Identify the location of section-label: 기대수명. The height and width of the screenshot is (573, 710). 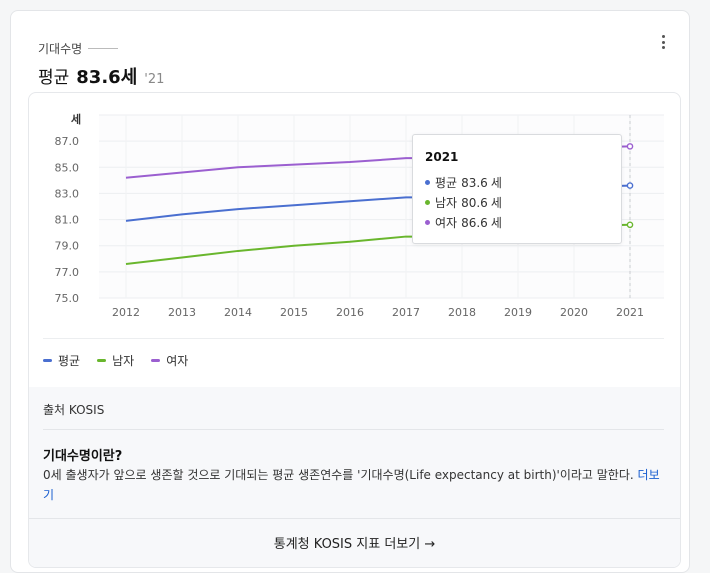
(78, 48).